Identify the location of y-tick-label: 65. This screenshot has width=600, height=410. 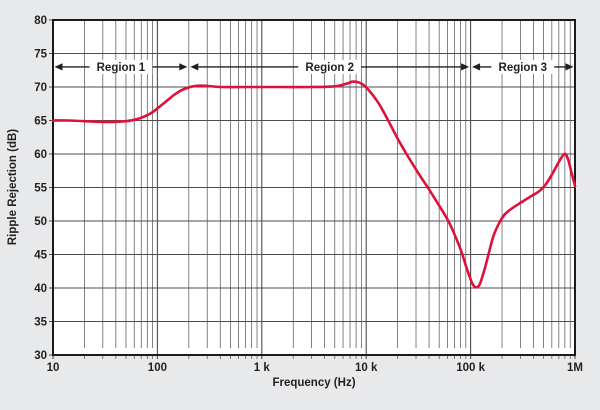
(40, 122).